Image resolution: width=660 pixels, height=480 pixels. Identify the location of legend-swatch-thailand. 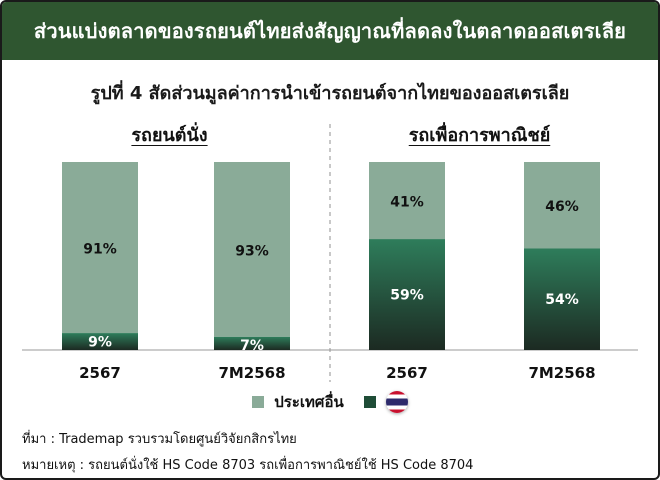
(369, 402).